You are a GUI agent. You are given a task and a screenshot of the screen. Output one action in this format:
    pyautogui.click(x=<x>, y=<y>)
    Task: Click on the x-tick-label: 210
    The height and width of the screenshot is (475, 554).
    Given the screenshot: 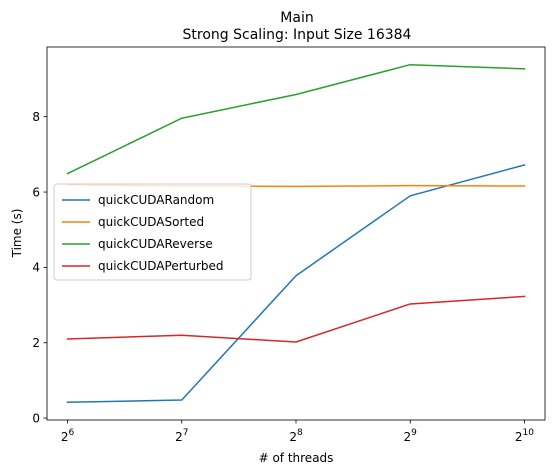 What is the action you would take?
    pyautogui.click(x=524, y=436)
    